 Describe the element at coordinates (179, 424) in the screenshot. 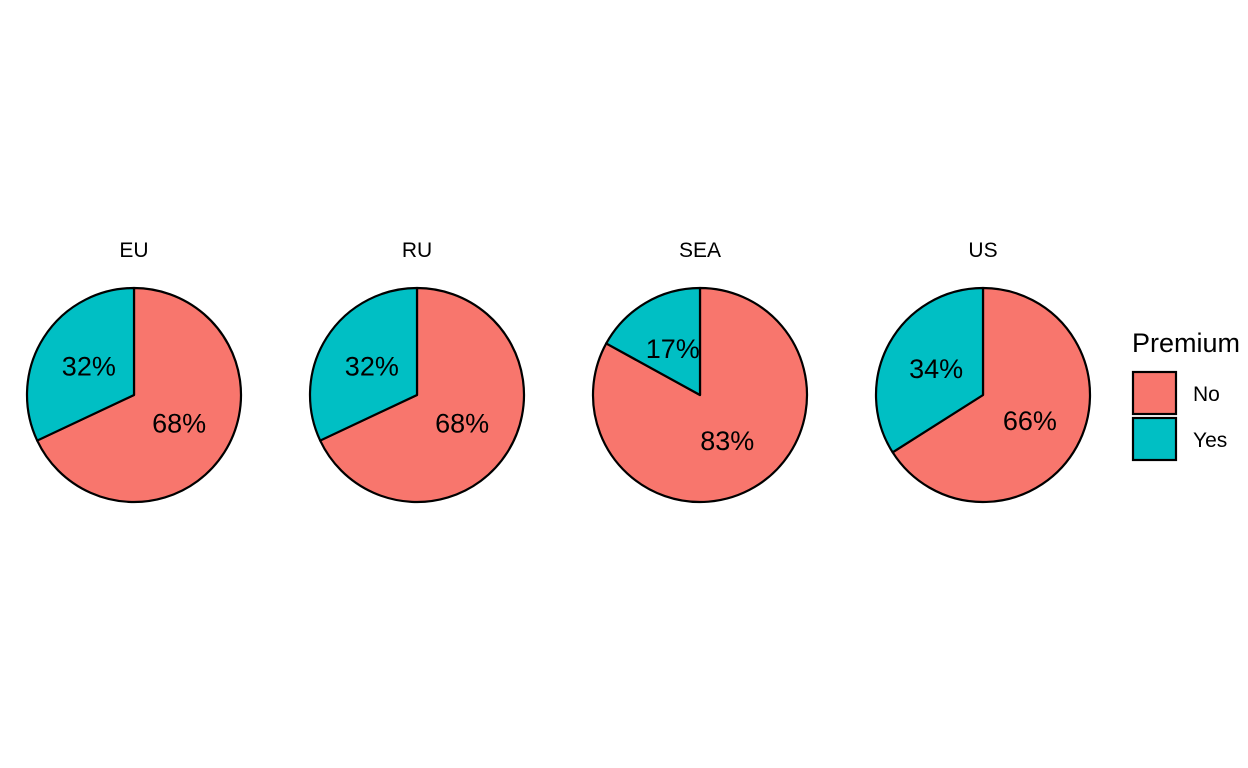

I see `slice-label-eu-no: 68%` at that location.